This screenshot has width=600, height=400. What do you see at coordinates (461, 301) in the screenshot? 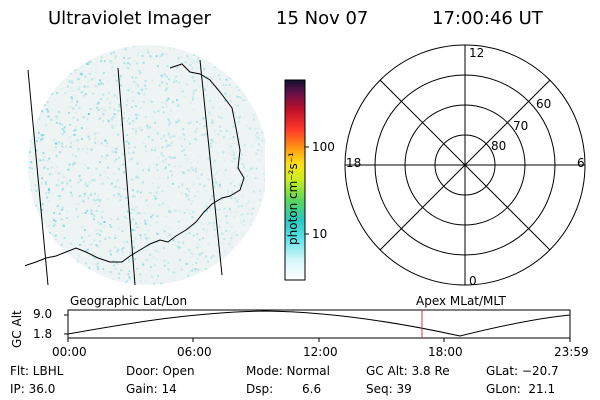
I see `orbit-right-label: Apex MLat/MLT` at bounding box center [461, 301].